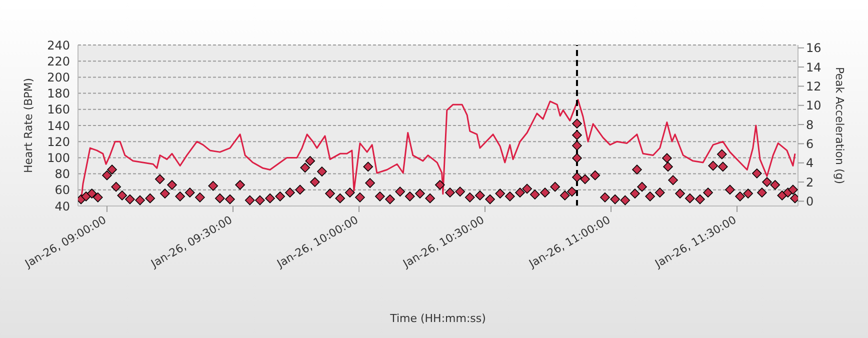 The width and height of the screenshot is (868, 338). I want to click on y-tick-label: 40, so click(62, 206).